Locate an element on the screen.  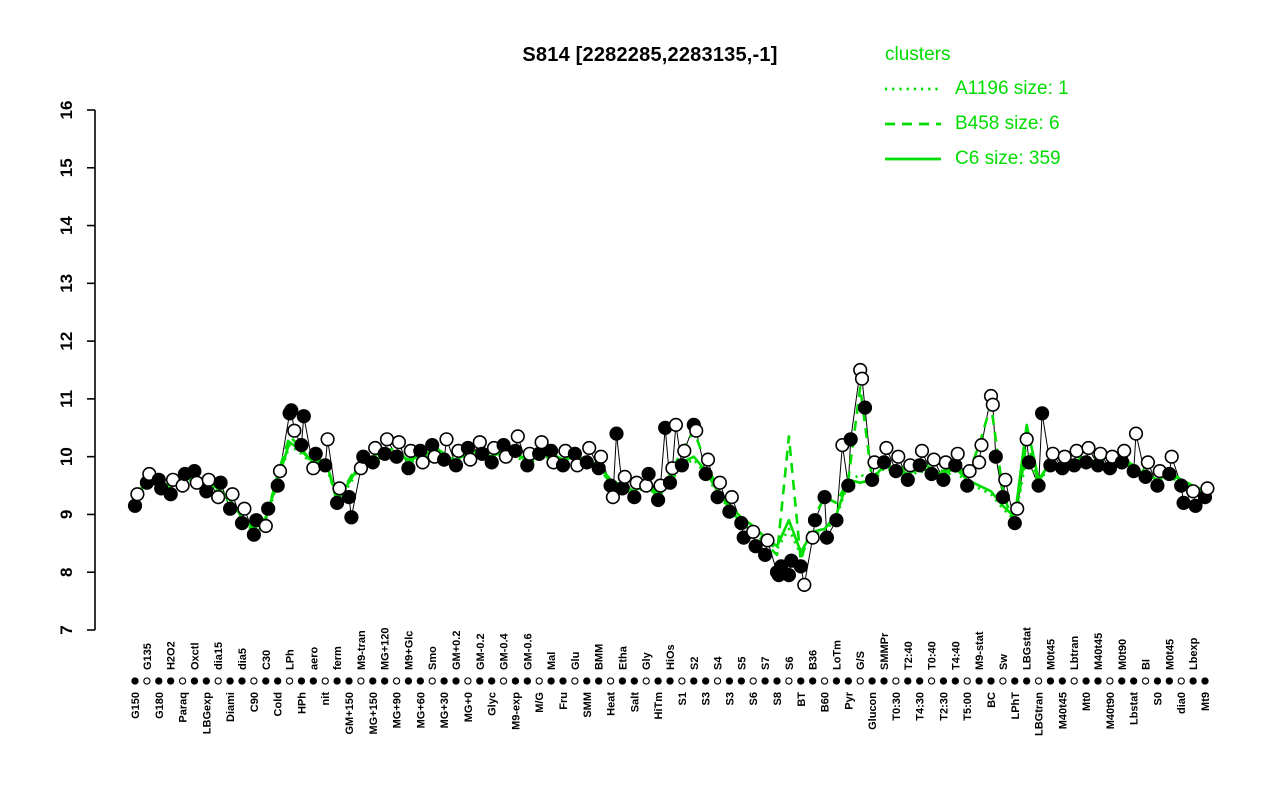
condition-label: S2 is located at coordinates (695, 663).